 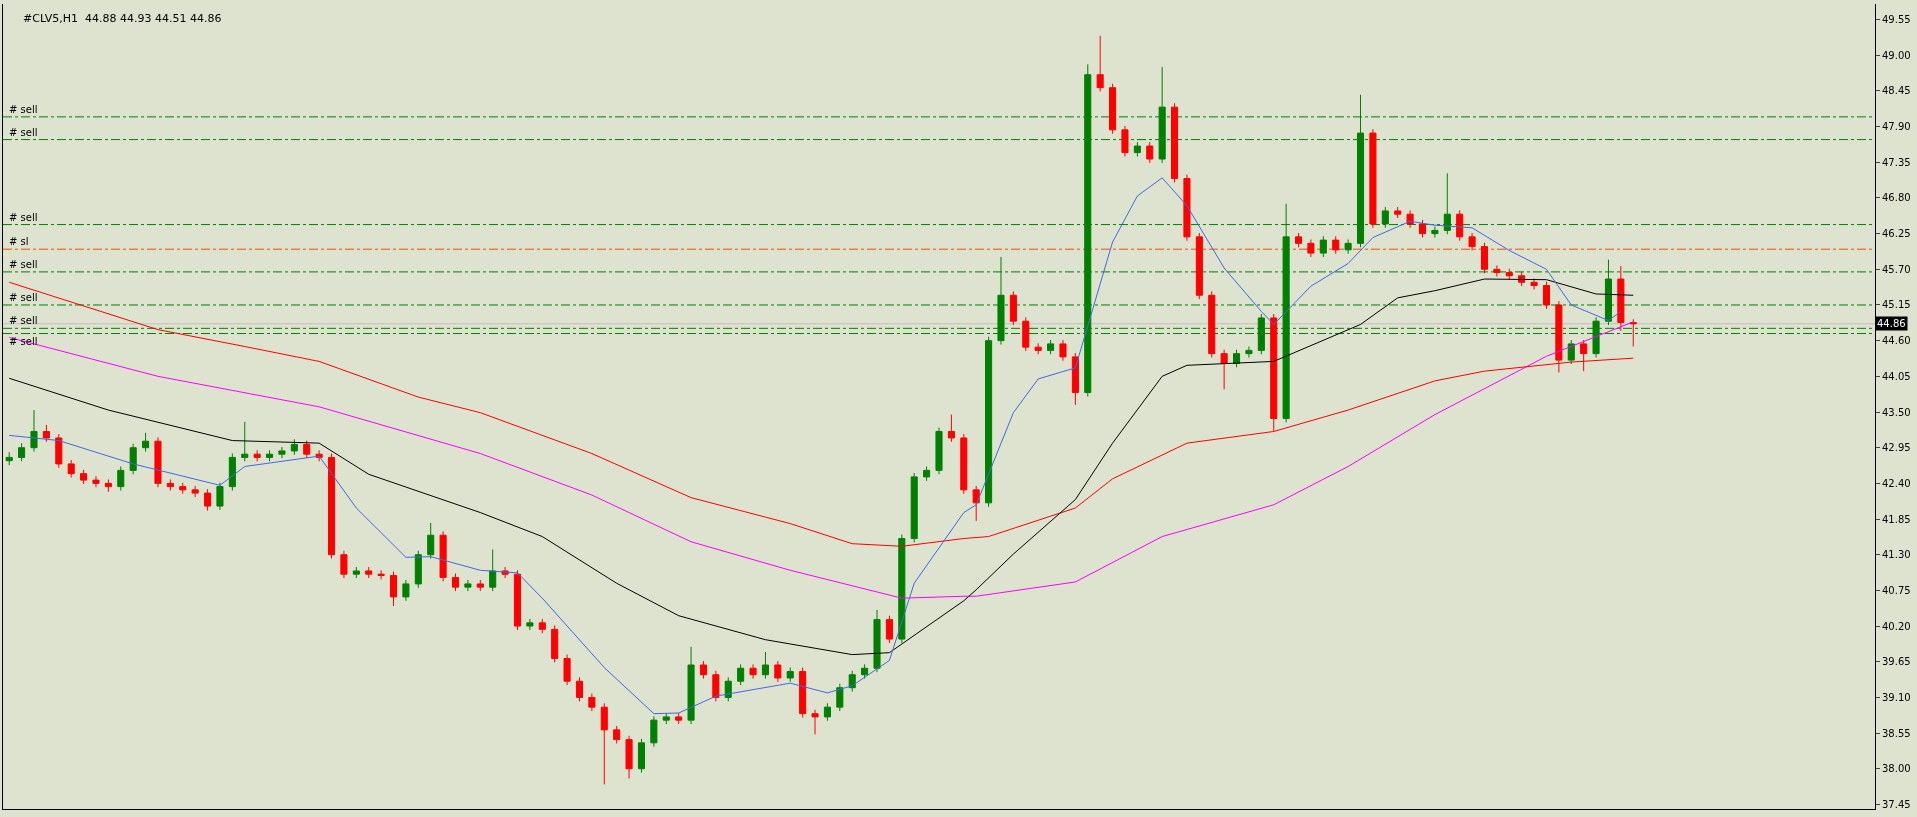 I want to click on y-tick-label: 40.75, so click(x=1896, y=590).